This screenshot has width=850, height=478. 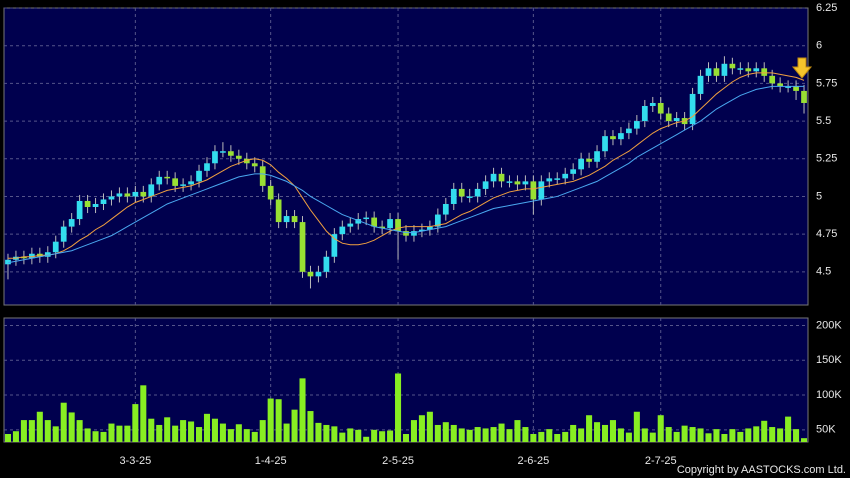 I want to click on y-tick-label: 150K, so click(x=829, y=360).